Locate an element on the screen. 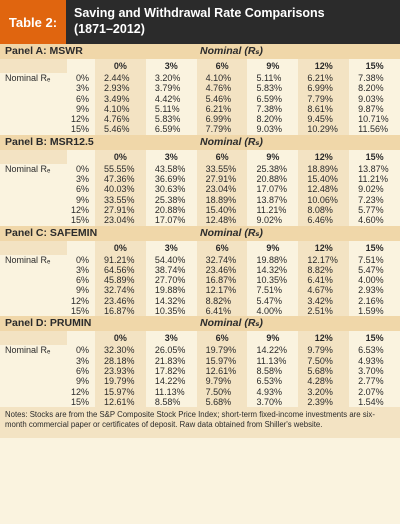 Image resolution: width=400 pixels, height=524 pixels. table-cell: 9.02% is located at coordinates (273, 220).